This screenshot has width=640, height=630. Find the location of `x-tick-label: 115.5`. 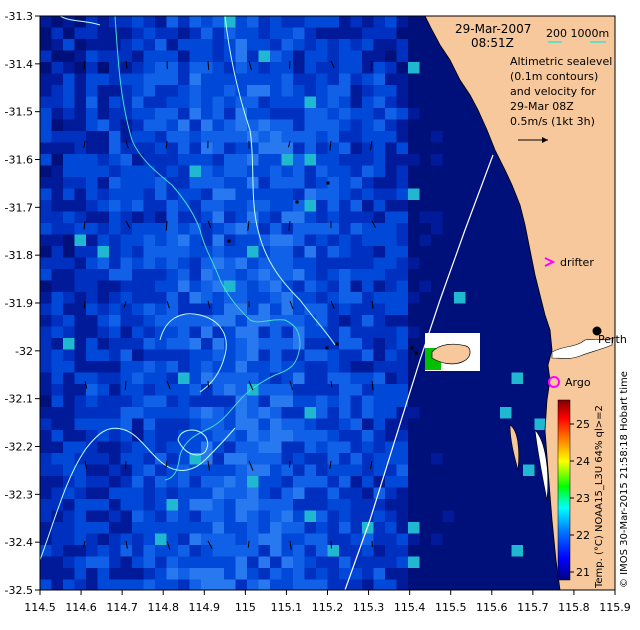

x-tick-label: 115.5 is located at coordinates (451, 607).